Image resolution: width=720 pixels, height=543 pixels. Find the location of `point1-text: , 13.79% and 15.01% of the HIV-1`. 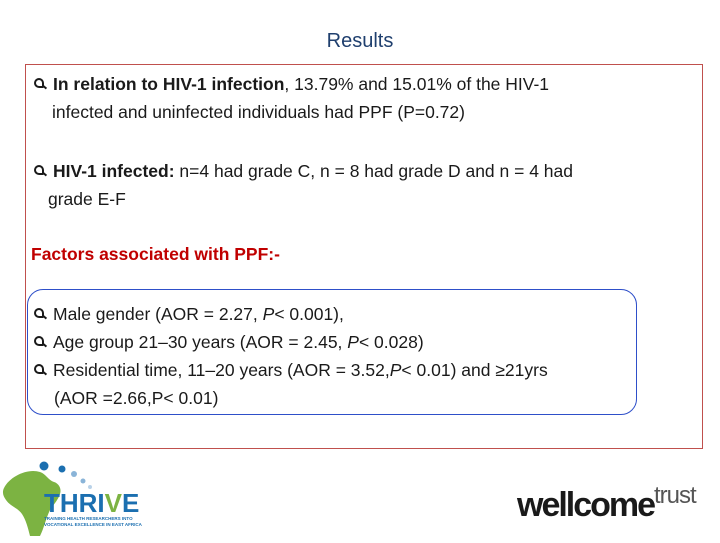

point1-text: , 13.79% and 15.01% of the HIV-1 is located at coordinates (417, 84).